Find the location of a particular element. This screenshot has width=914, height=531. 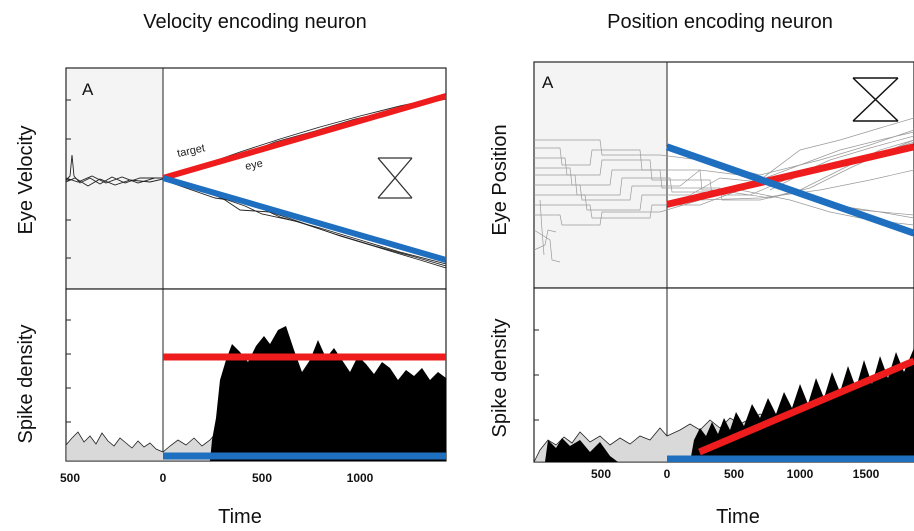

left-lower-yticks is located at coordinates (68, 371).